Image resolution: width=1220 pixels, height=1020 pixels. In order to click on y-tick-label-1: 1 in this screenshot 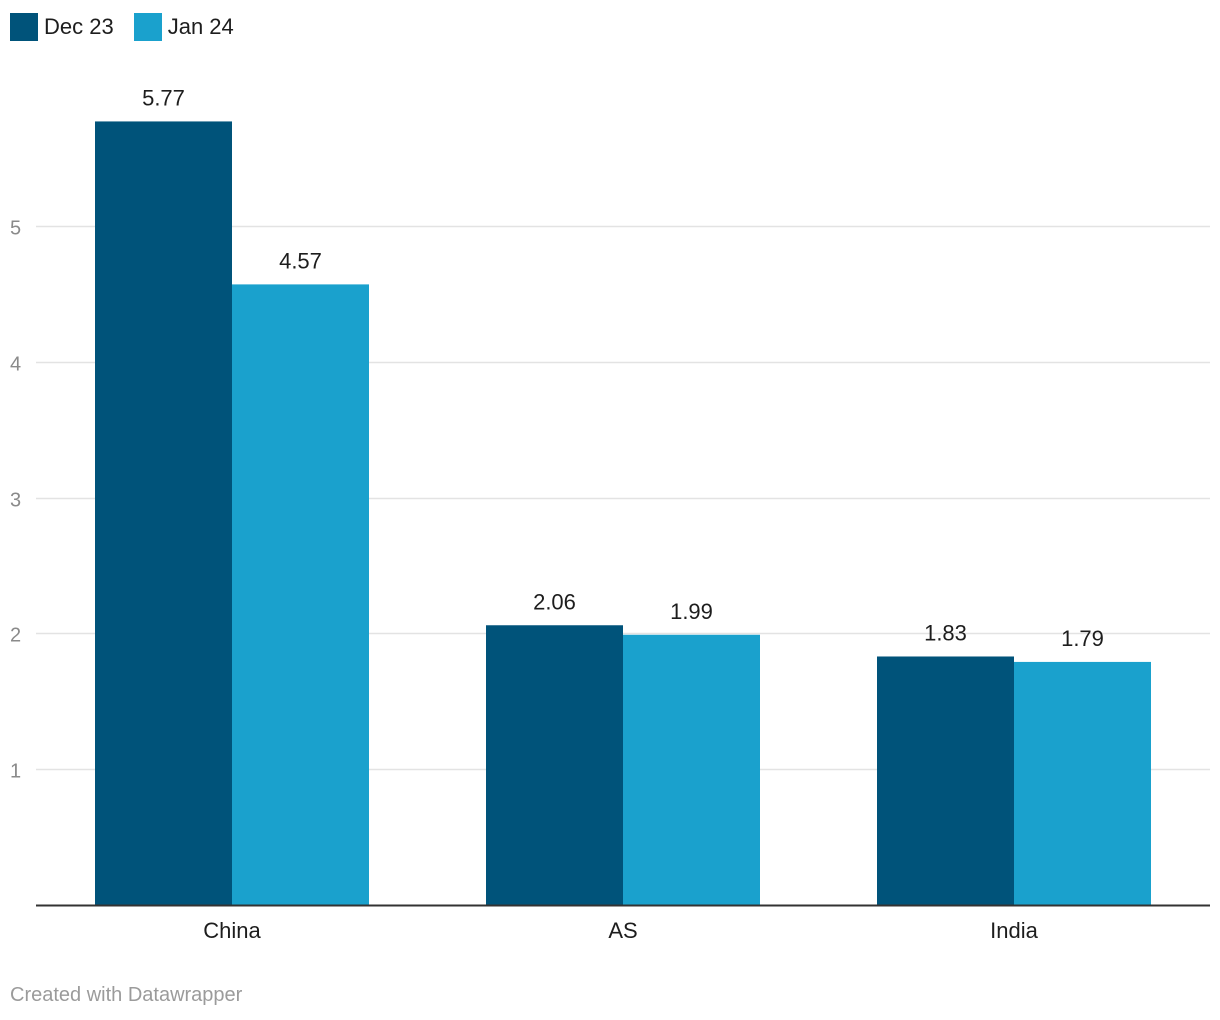, I will do `click(15, 772)`.